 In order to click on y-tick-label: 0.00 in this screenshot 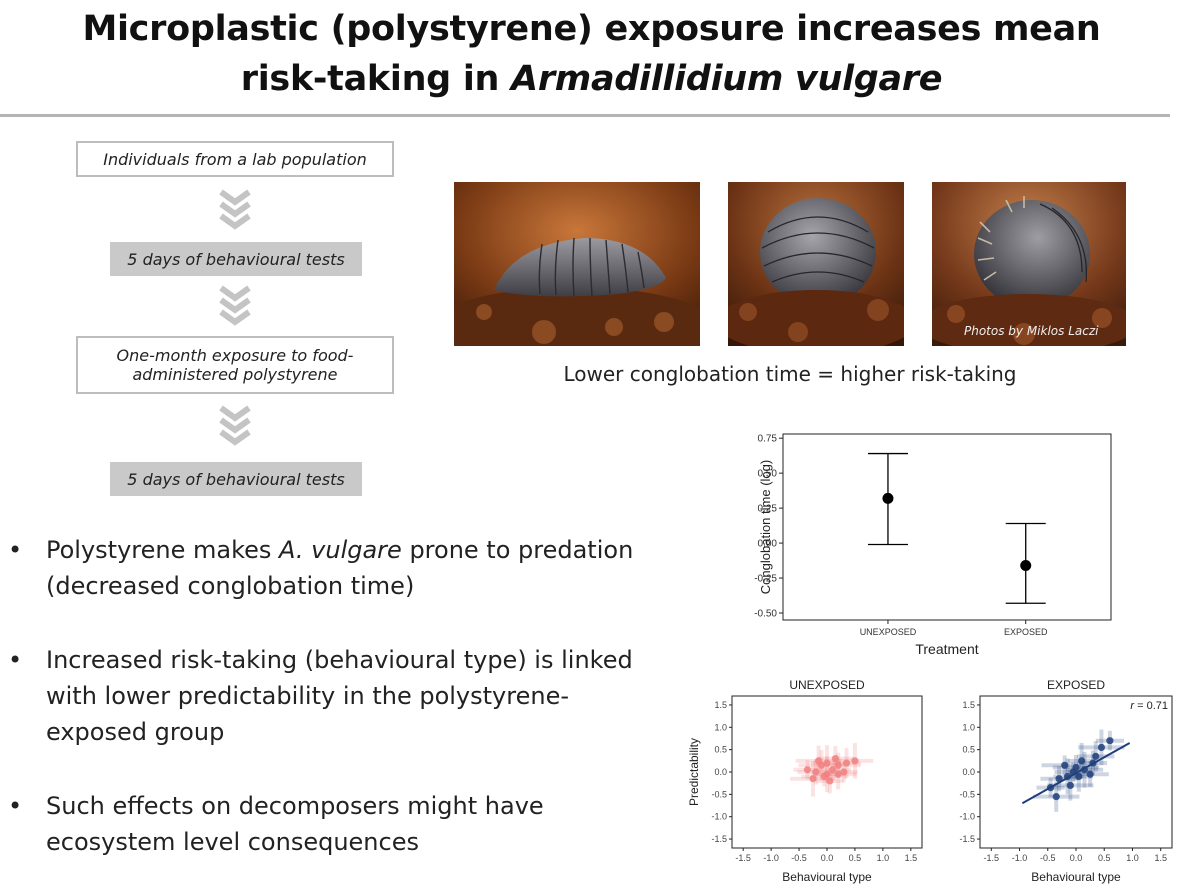, I will do `click(768, 544)`.